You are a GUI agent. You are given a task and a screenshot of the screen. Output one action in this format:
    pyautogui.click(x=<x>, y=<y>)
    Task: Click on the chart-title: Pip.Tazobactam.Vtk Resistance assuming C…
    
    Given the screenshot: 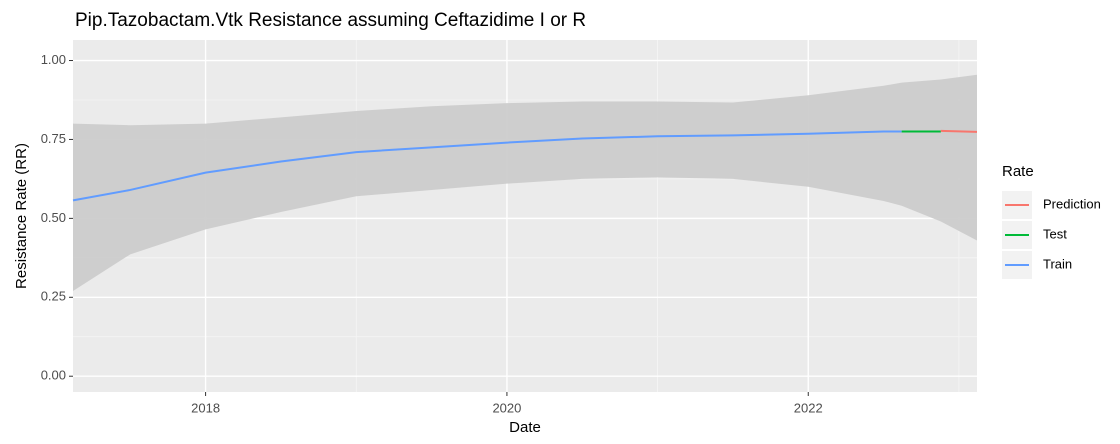 What is the action you would take?
    pyautogui.click(x=330, y=20)
    